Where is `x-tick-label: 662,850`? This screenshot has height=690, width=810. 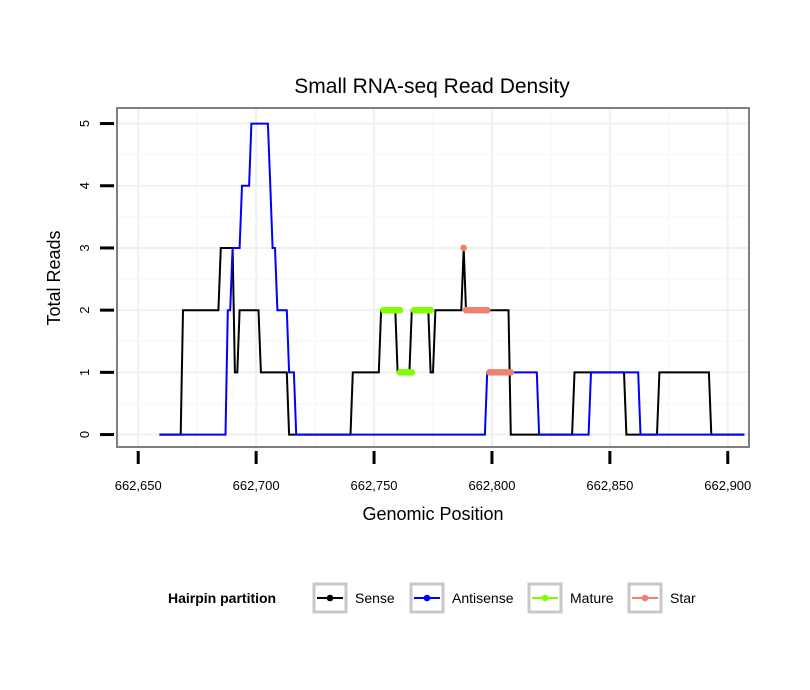
x-tick-label: 662,850 is located at coordinates (609, 485).